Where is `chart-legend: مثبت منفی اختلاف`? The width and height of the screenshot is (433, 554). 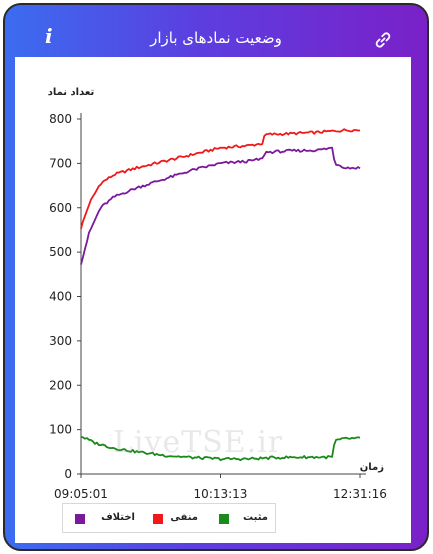 chart-legend: مثبت منفی اختلاف is located at coordinates (169, 518).